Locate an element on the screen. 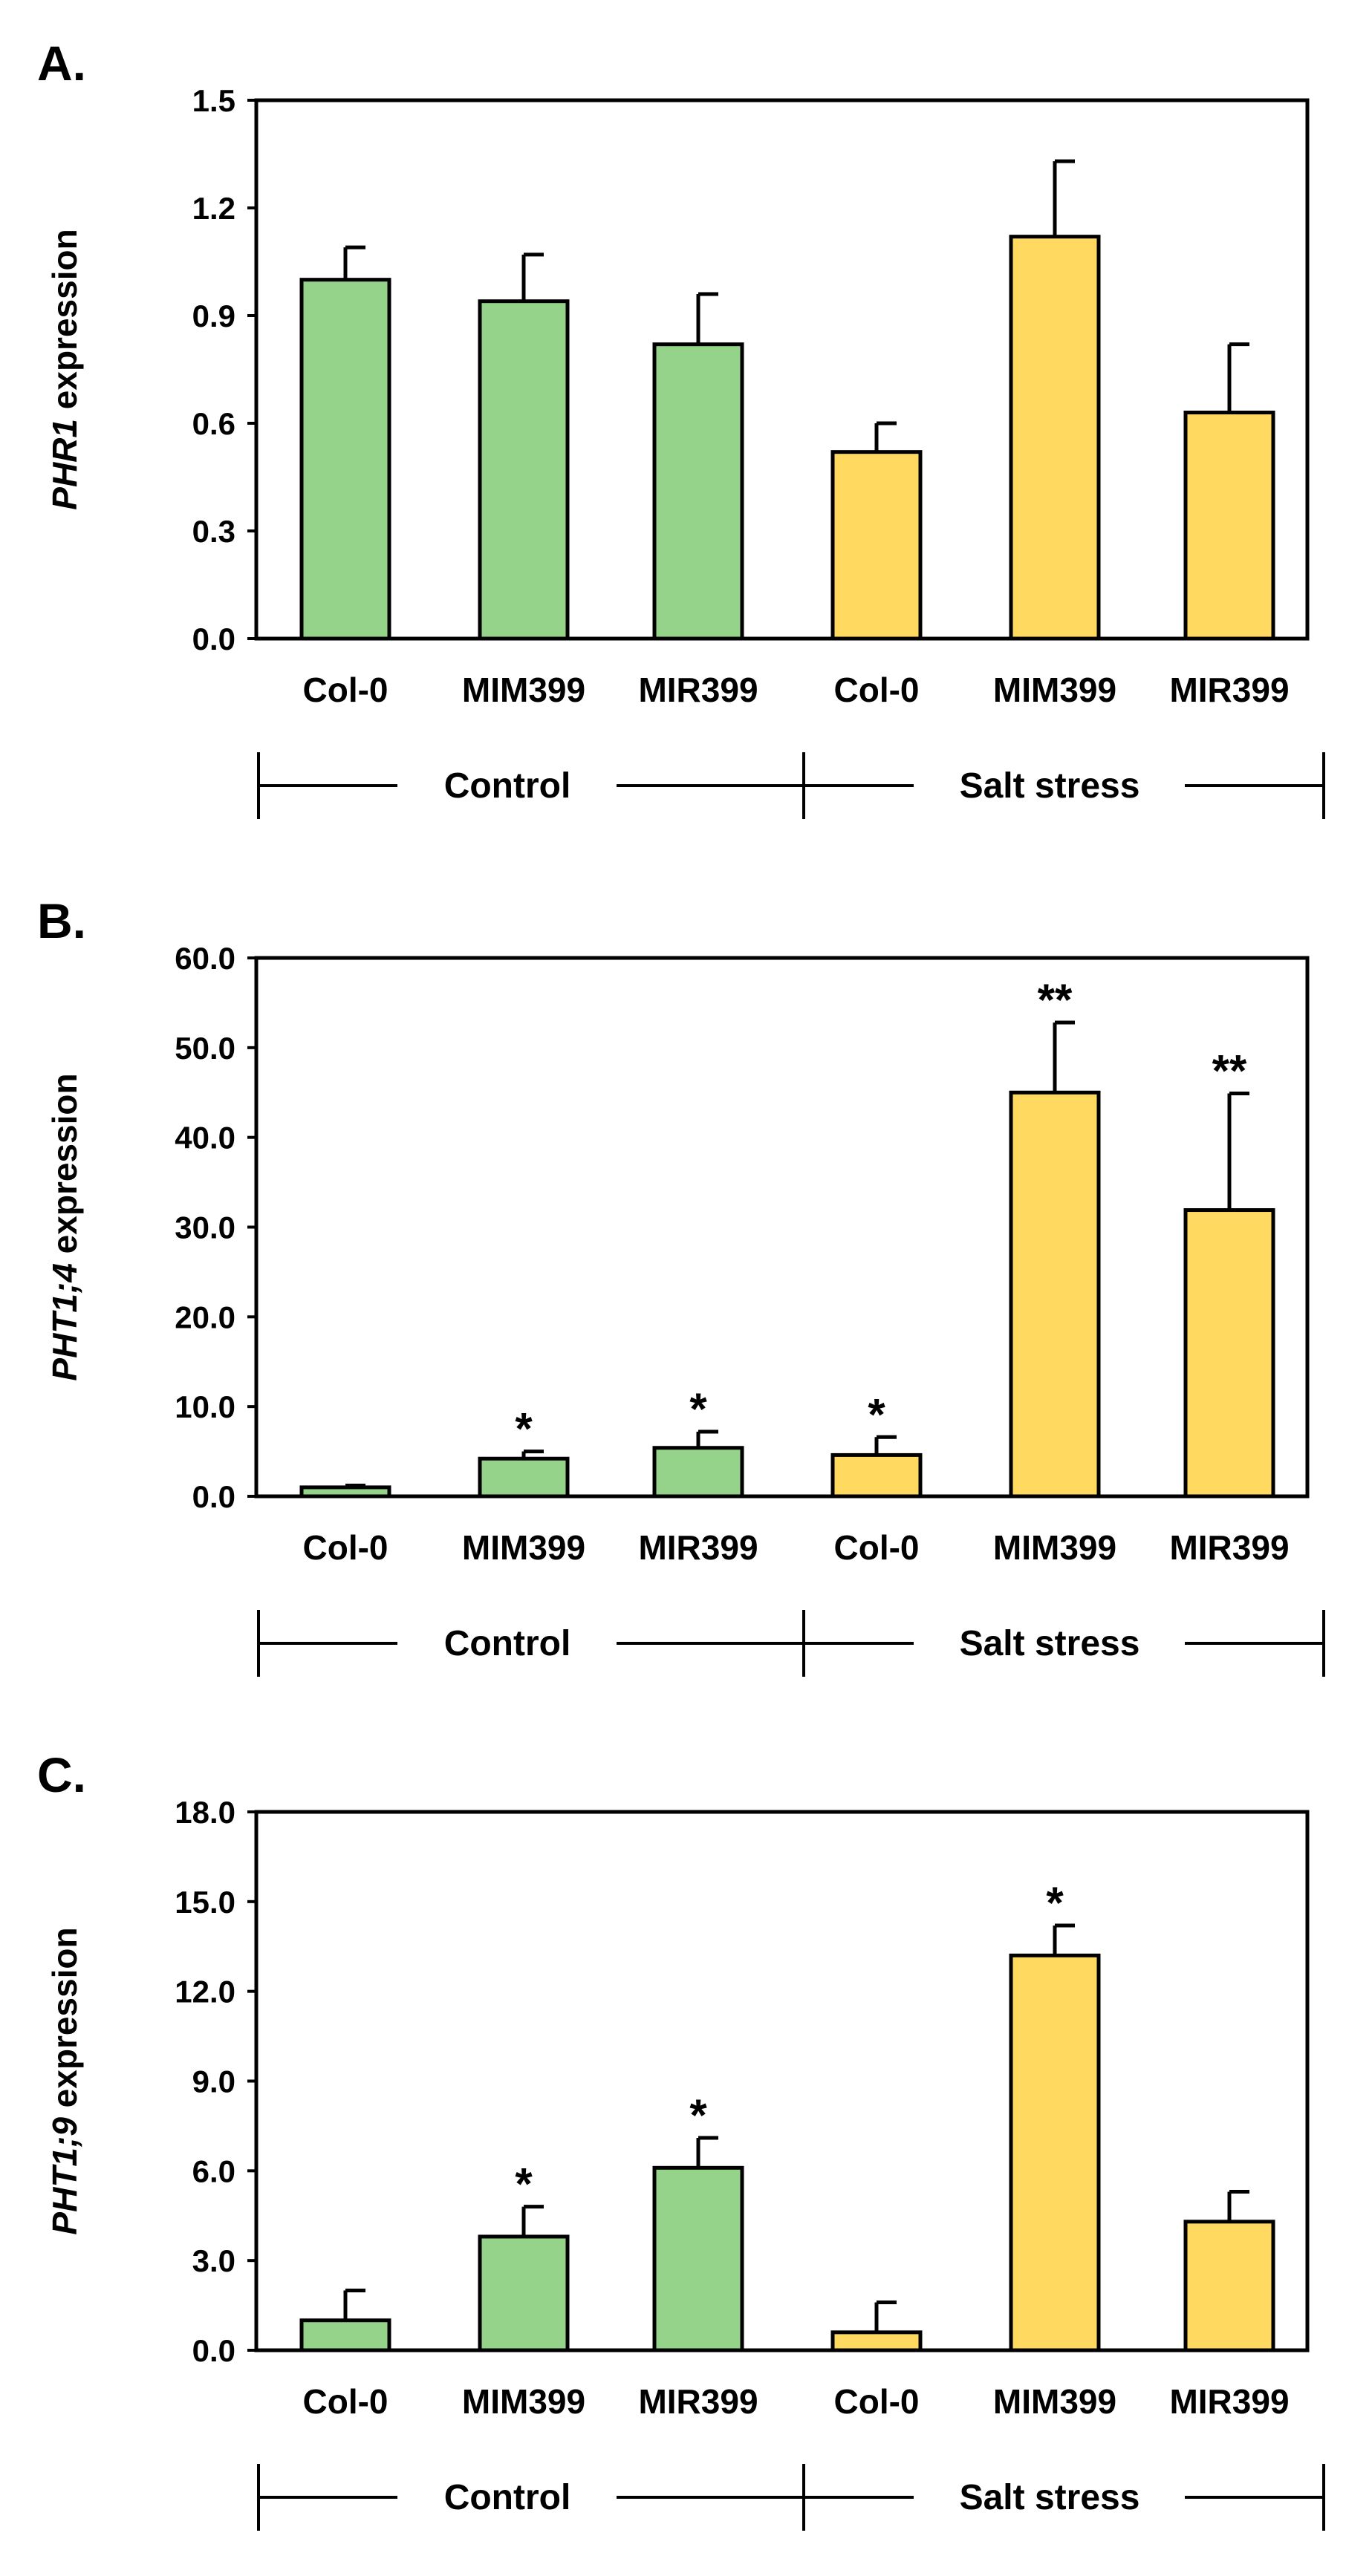 The width and height of the screenshot is (1372, 2576). y-tick-label: 0.6 is located at coordinates (213, 423).